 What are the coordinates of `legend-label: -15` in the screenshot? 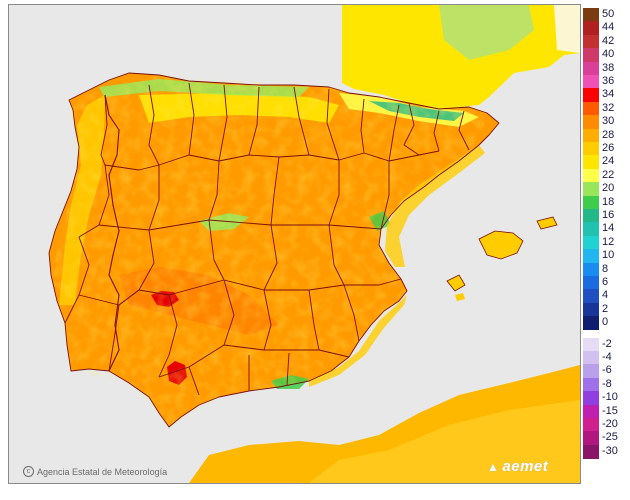 It's located at (610, 410).